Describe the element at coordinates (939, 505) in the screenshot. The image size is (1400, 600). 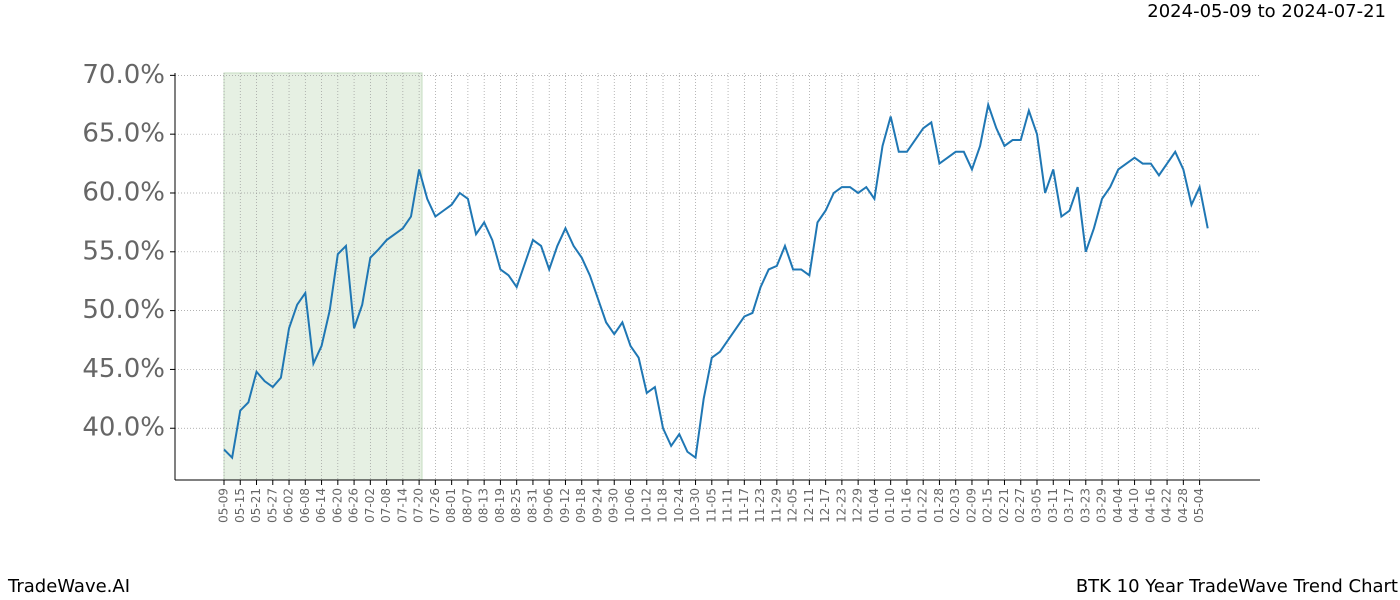
I see `x-tick-label: 01-28` at that location.